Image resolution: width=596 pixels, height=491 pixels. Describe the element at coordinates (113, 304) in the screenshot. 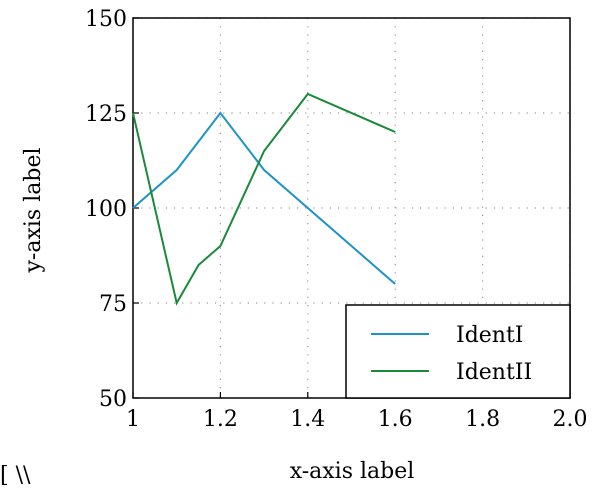

I see `y-tick-label: 75` at that location.